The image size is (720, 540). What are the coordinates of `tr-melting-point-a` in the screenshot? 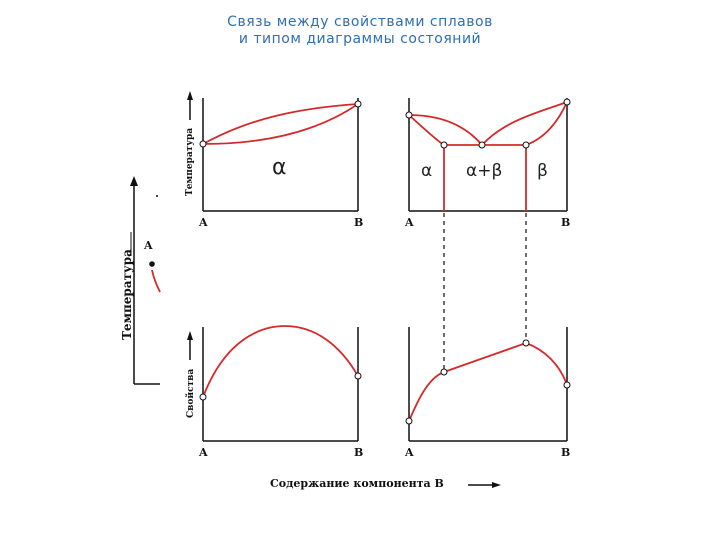 It's located at (409, 115).